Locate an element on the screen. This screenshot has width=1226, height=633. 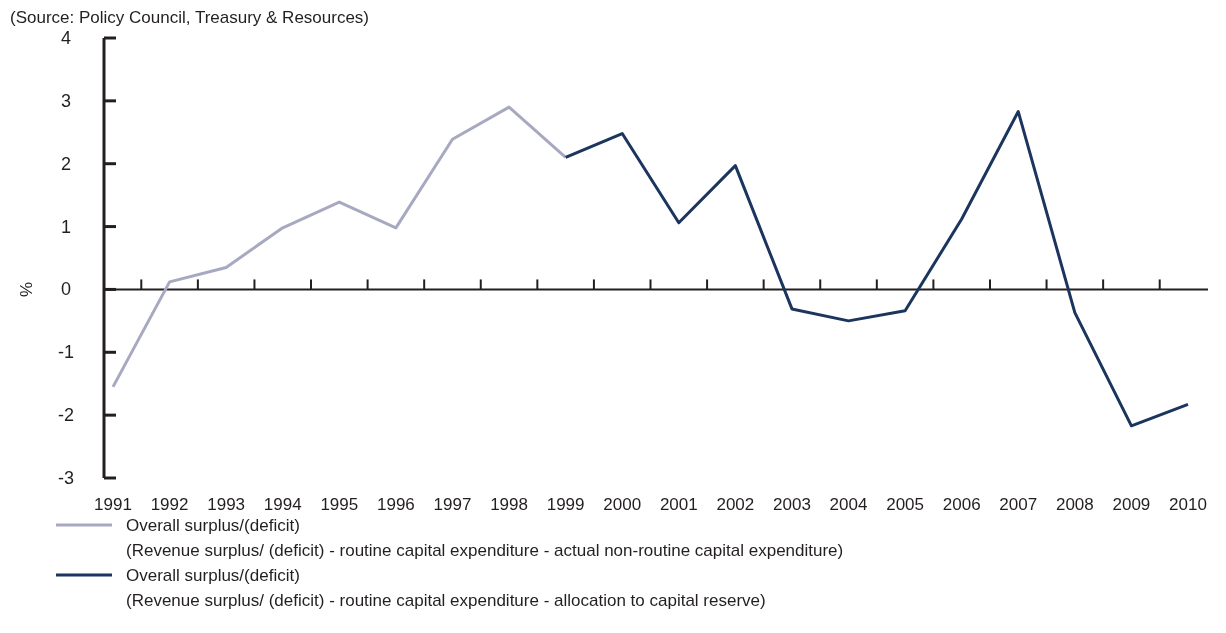
x-tick-label: 2010 is located at coordinates (1188, 504).